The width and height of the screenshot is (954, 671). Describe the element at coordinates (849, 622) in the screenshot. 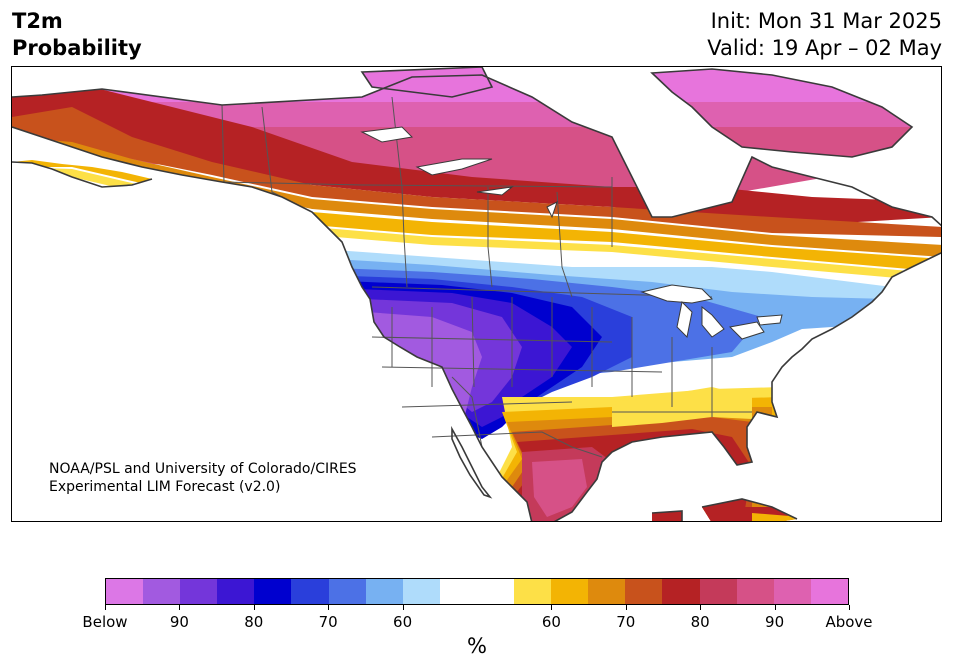

I see `colorbar-tick-label: Above` at that location.